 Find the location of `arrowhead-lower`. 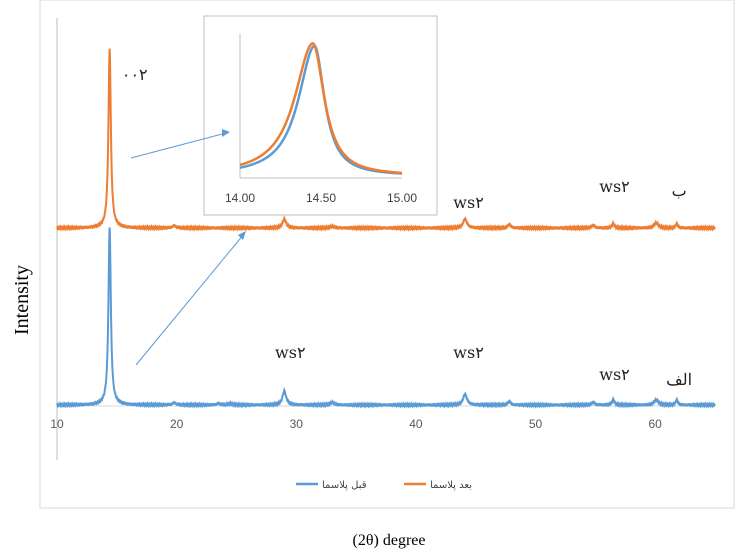

arrowhead-lower is located at coordinates (242, 235).